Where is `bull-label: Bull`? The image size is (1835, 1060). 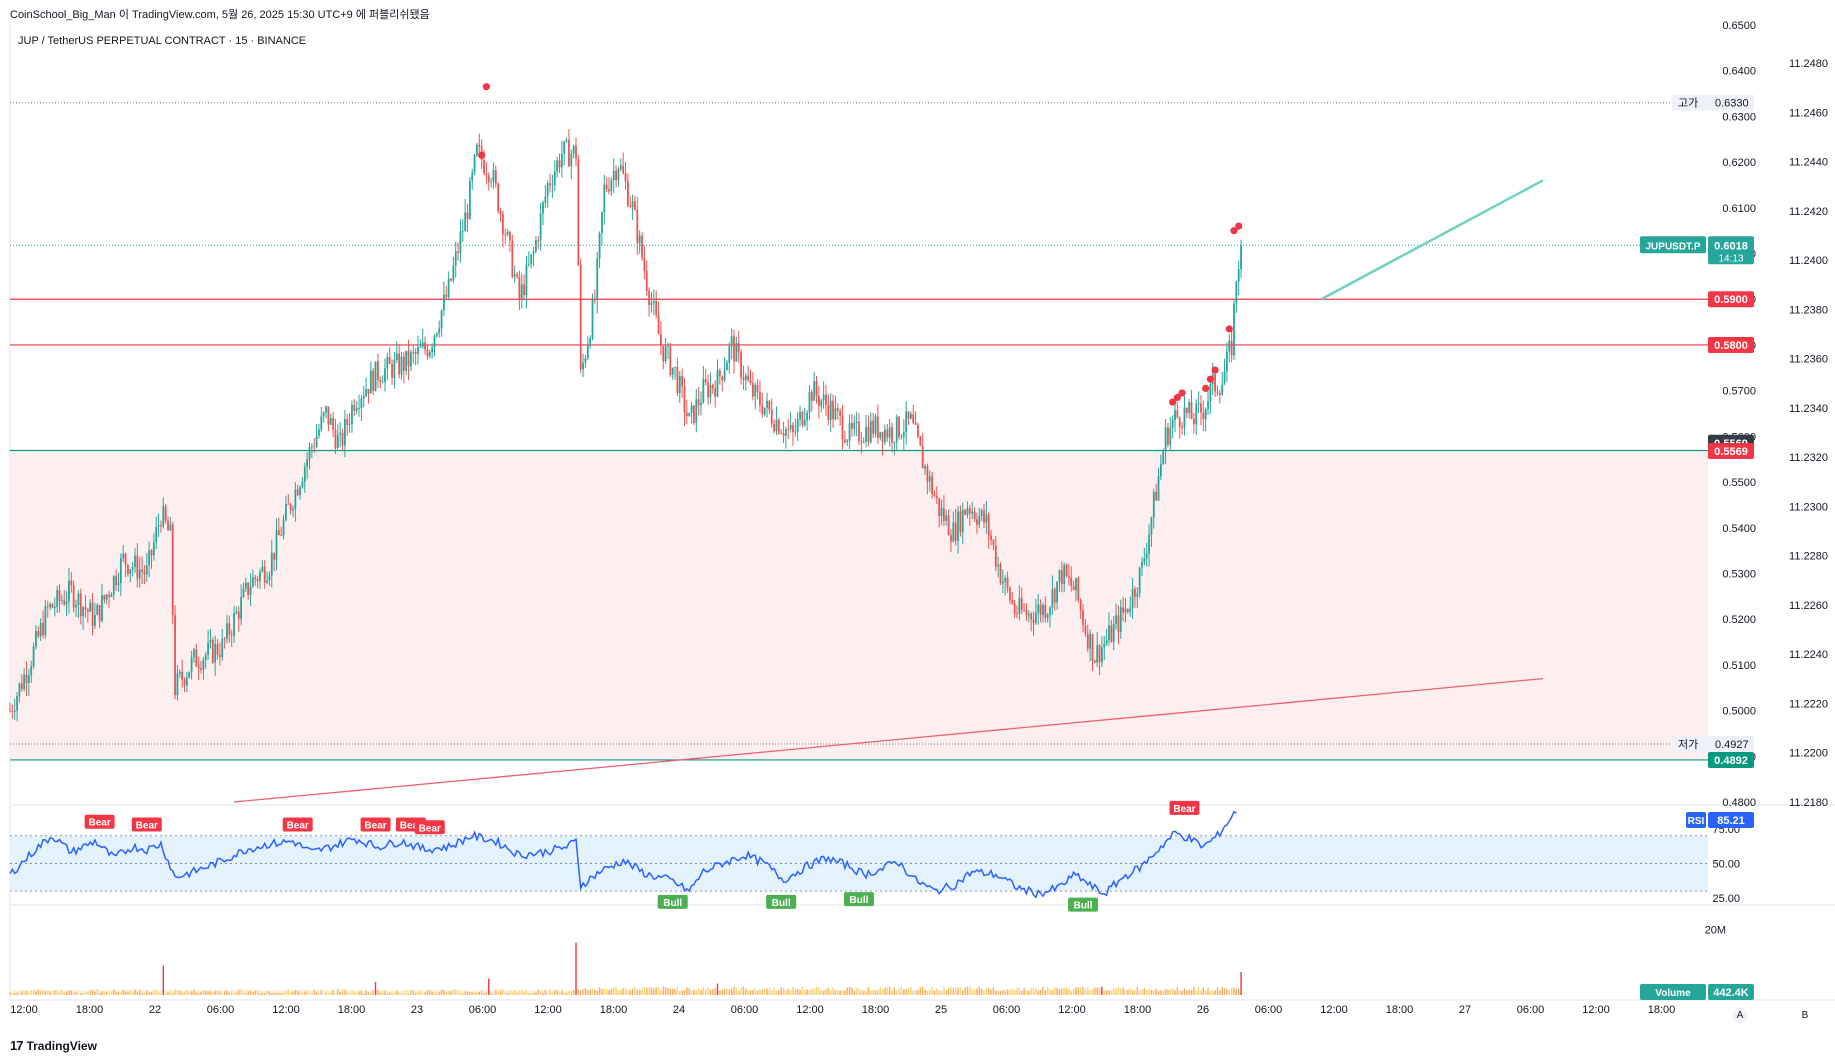 bull-label: Bull is located at coordinates (859, 900).